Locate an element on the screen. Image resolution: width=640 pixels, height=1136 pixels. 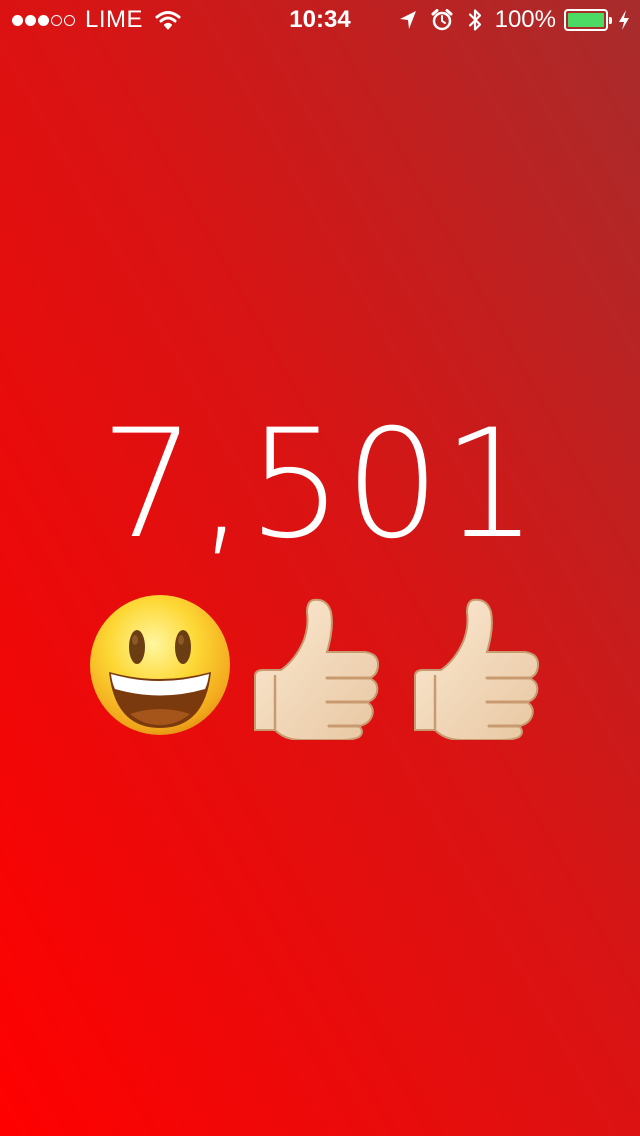
wifi-icon is located at coordinates (168, 20).